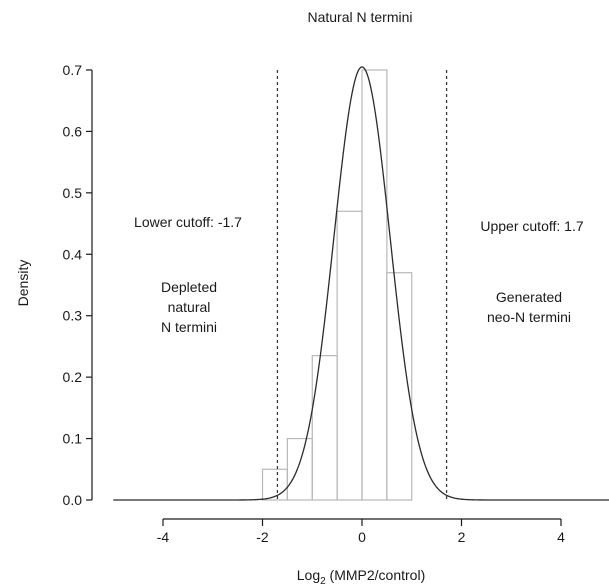 This screenshot has height=585, width=609. I want to click on x-tick-label: -2, so click(262, 537).